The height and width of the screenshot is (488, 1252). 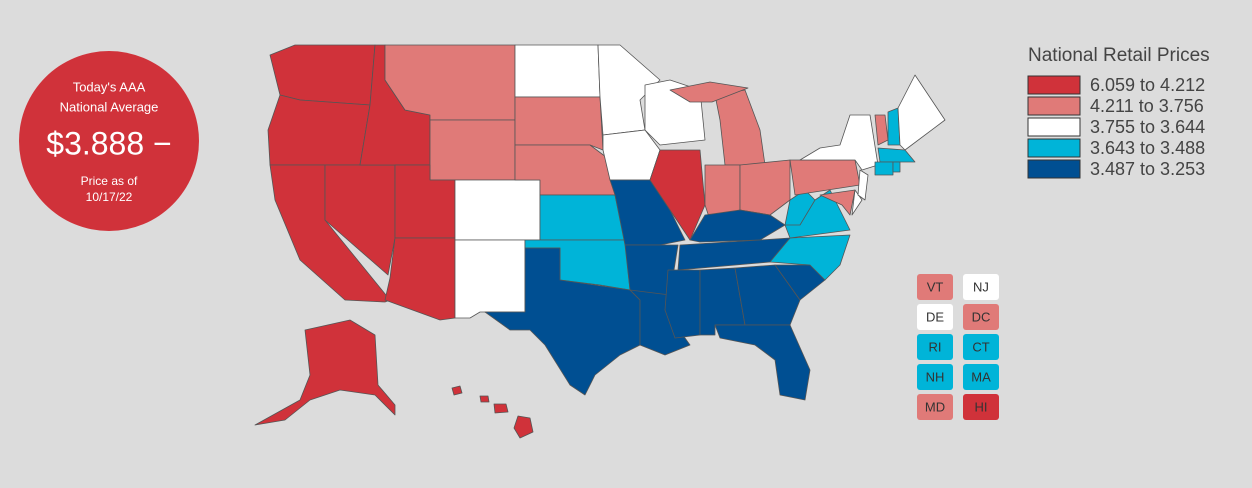 I want to click on small-state-label: NH, so click(x=935, y=376).